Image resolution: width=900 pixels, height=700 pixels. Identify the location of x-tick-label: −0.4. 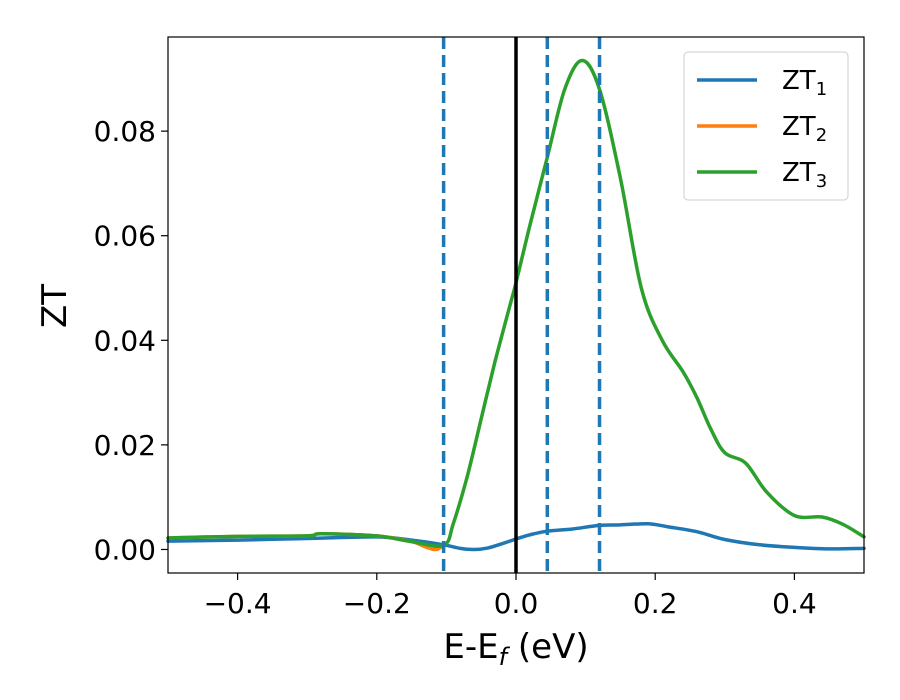
(238, 603).